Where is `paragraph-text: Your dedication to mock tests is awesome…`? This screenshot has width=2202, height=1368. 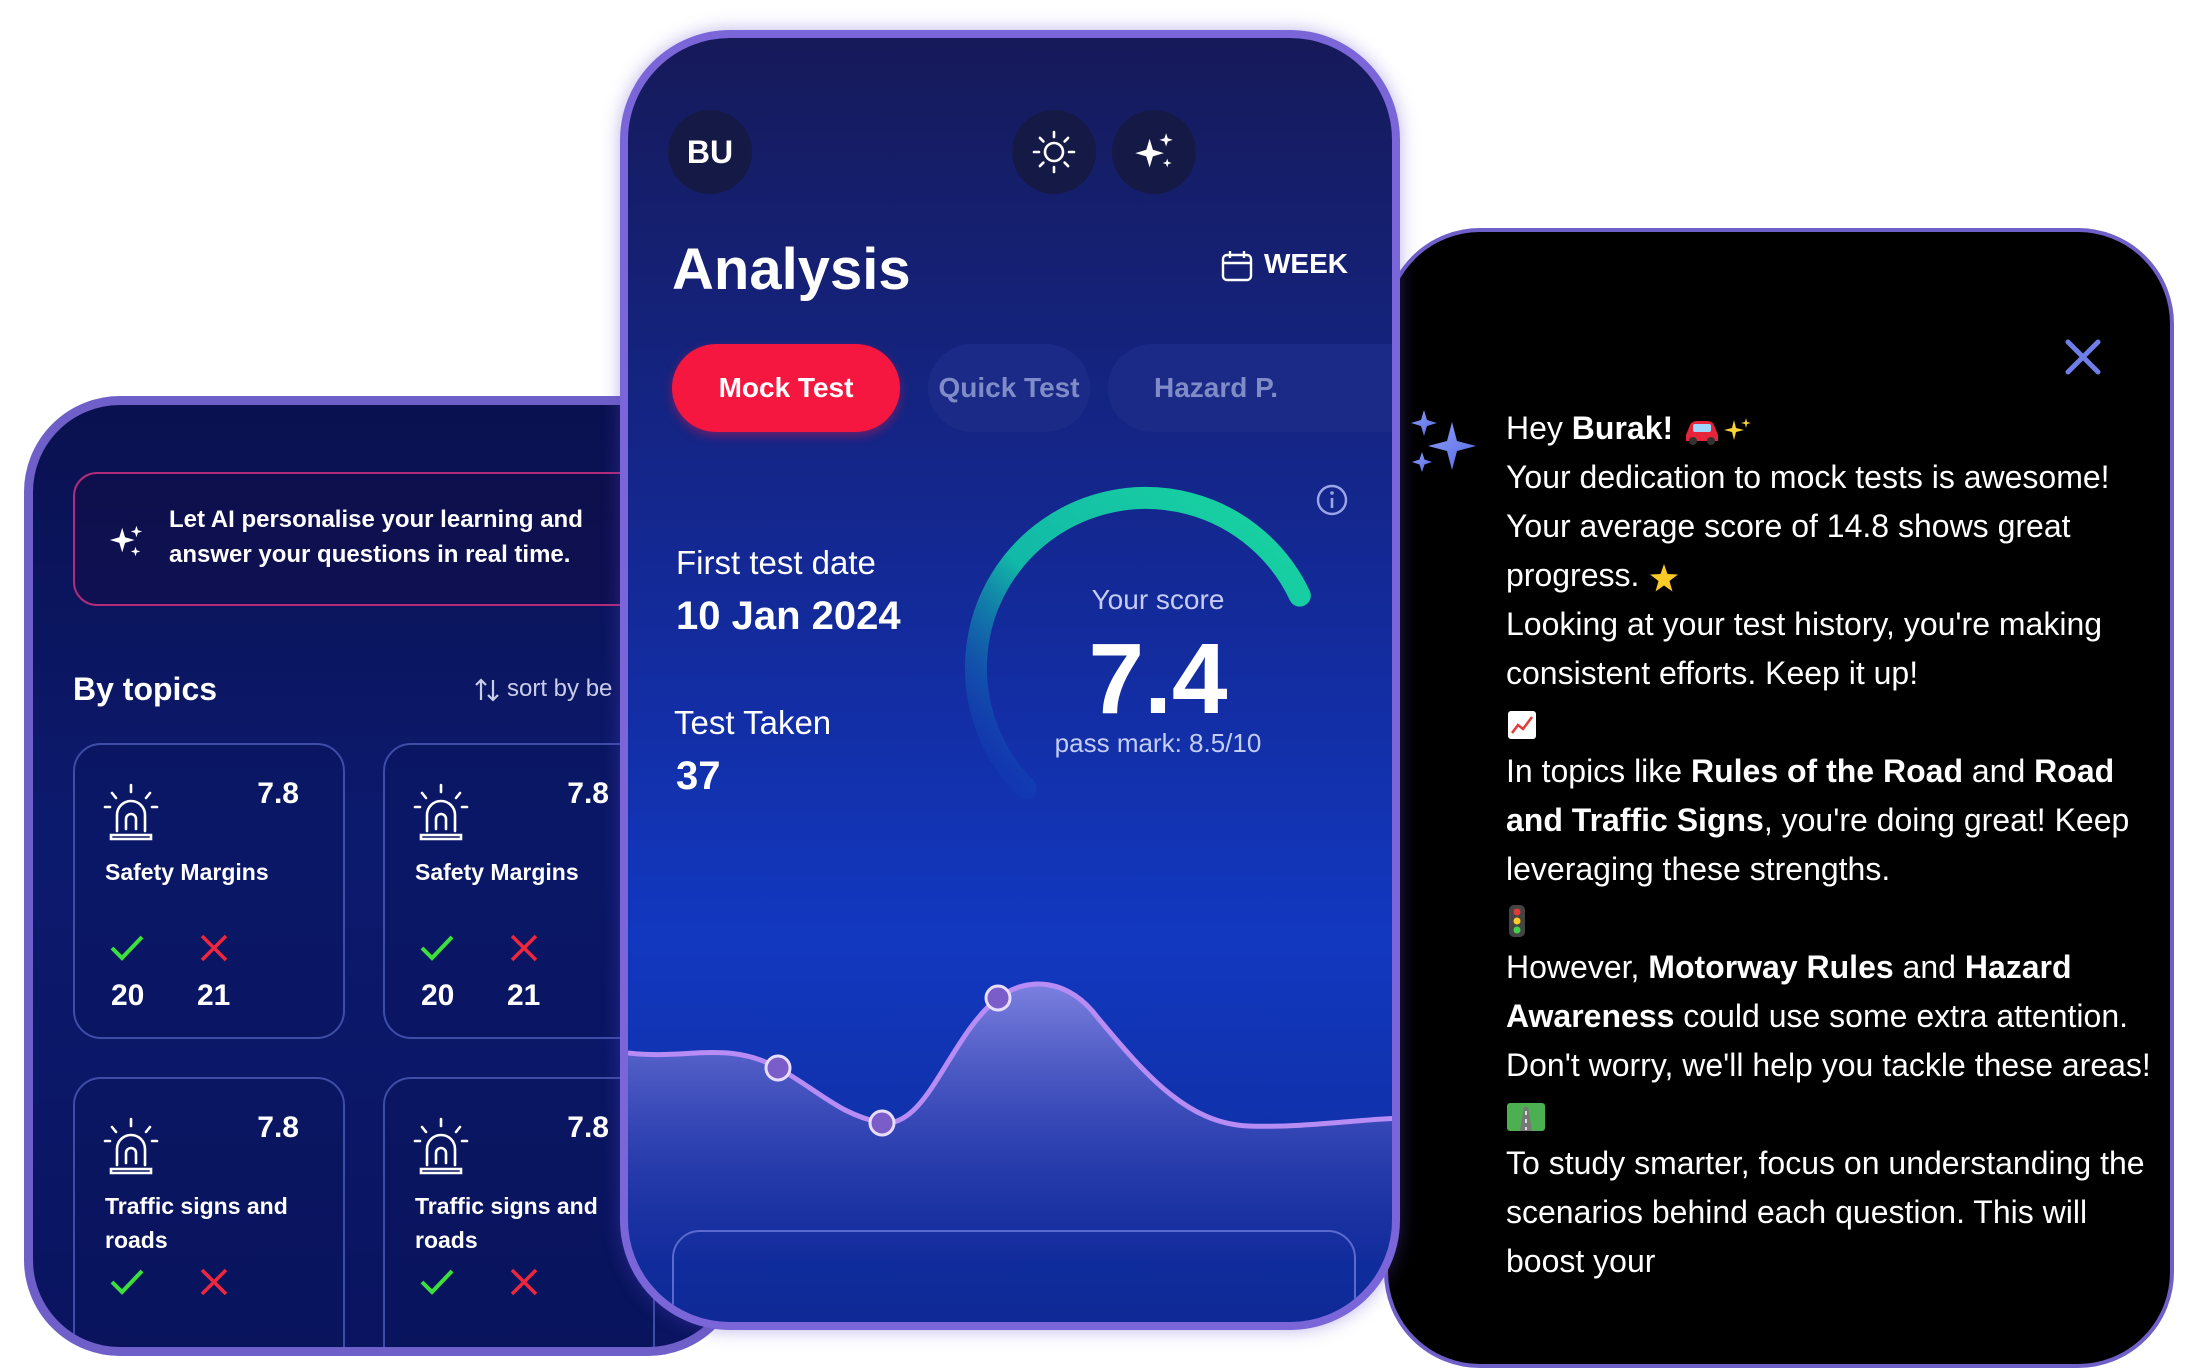 paragraph-text: Your dedication to mock tests is awesome… is located at coordinates (1808, 526).